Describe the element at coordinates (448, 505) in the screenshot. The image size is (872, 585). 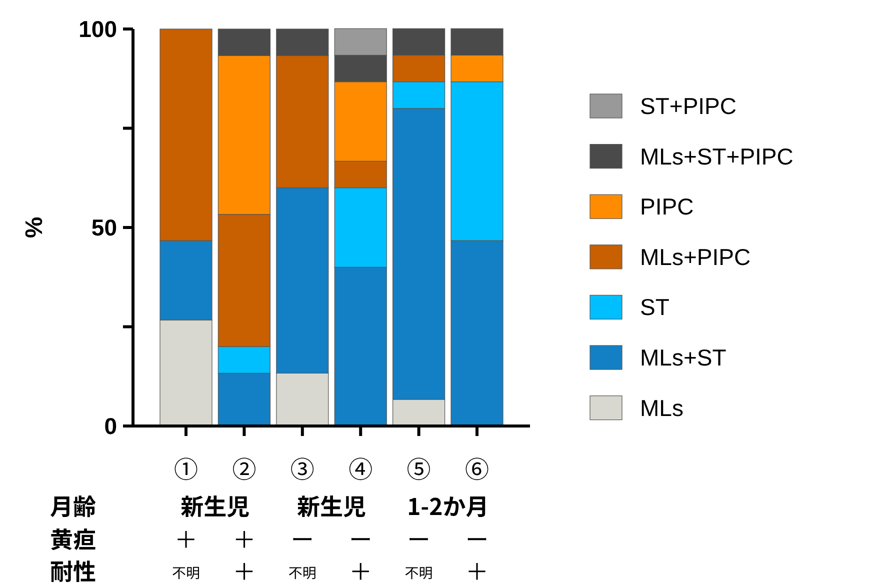
I see `text: 1-2か月` at that location.